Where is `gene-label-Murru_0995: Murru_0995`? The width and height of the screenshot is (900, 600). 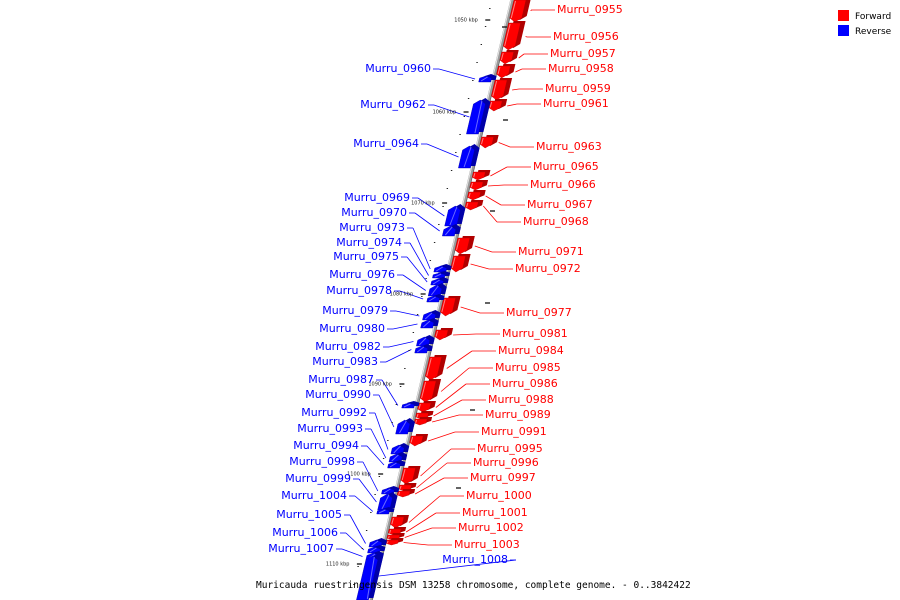
gene-label-Murru_0995: Murru_0995 is located at coordinates (510, 448).